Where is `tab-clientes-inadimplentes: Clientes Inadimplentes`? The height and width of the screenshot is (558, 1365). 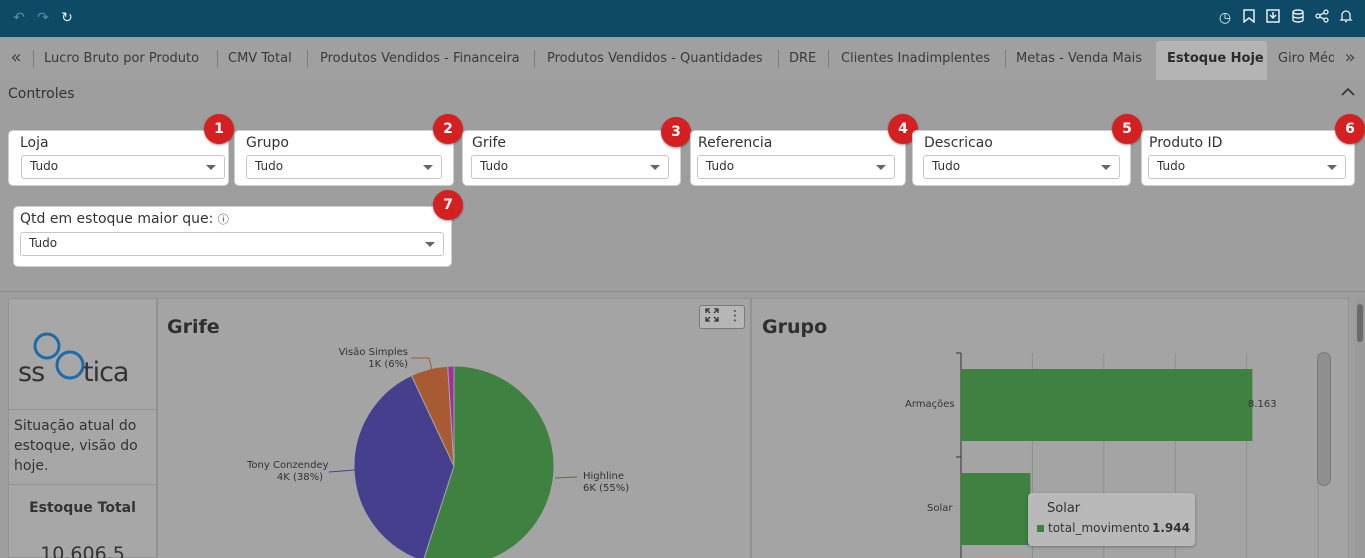 tab-clientes-inadimplentes: Clientes Inadimplentes is located at coordinates (916, 58).